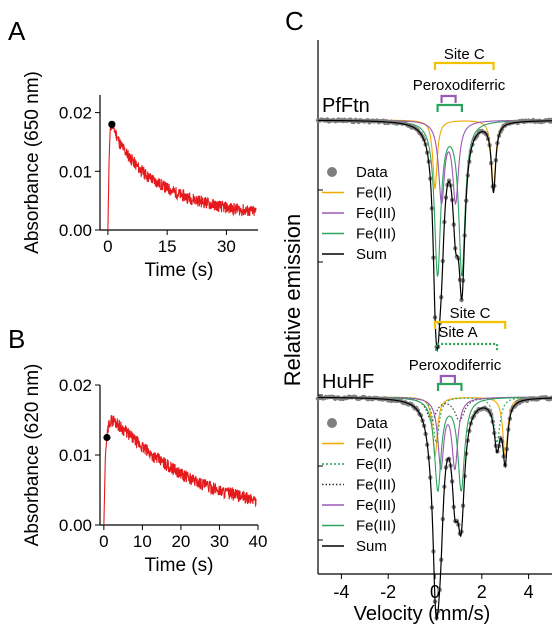 Image resolution: width=552 pixels, height=626 pixels. I want to click on x-tick-label: -4, so click(341, 592).